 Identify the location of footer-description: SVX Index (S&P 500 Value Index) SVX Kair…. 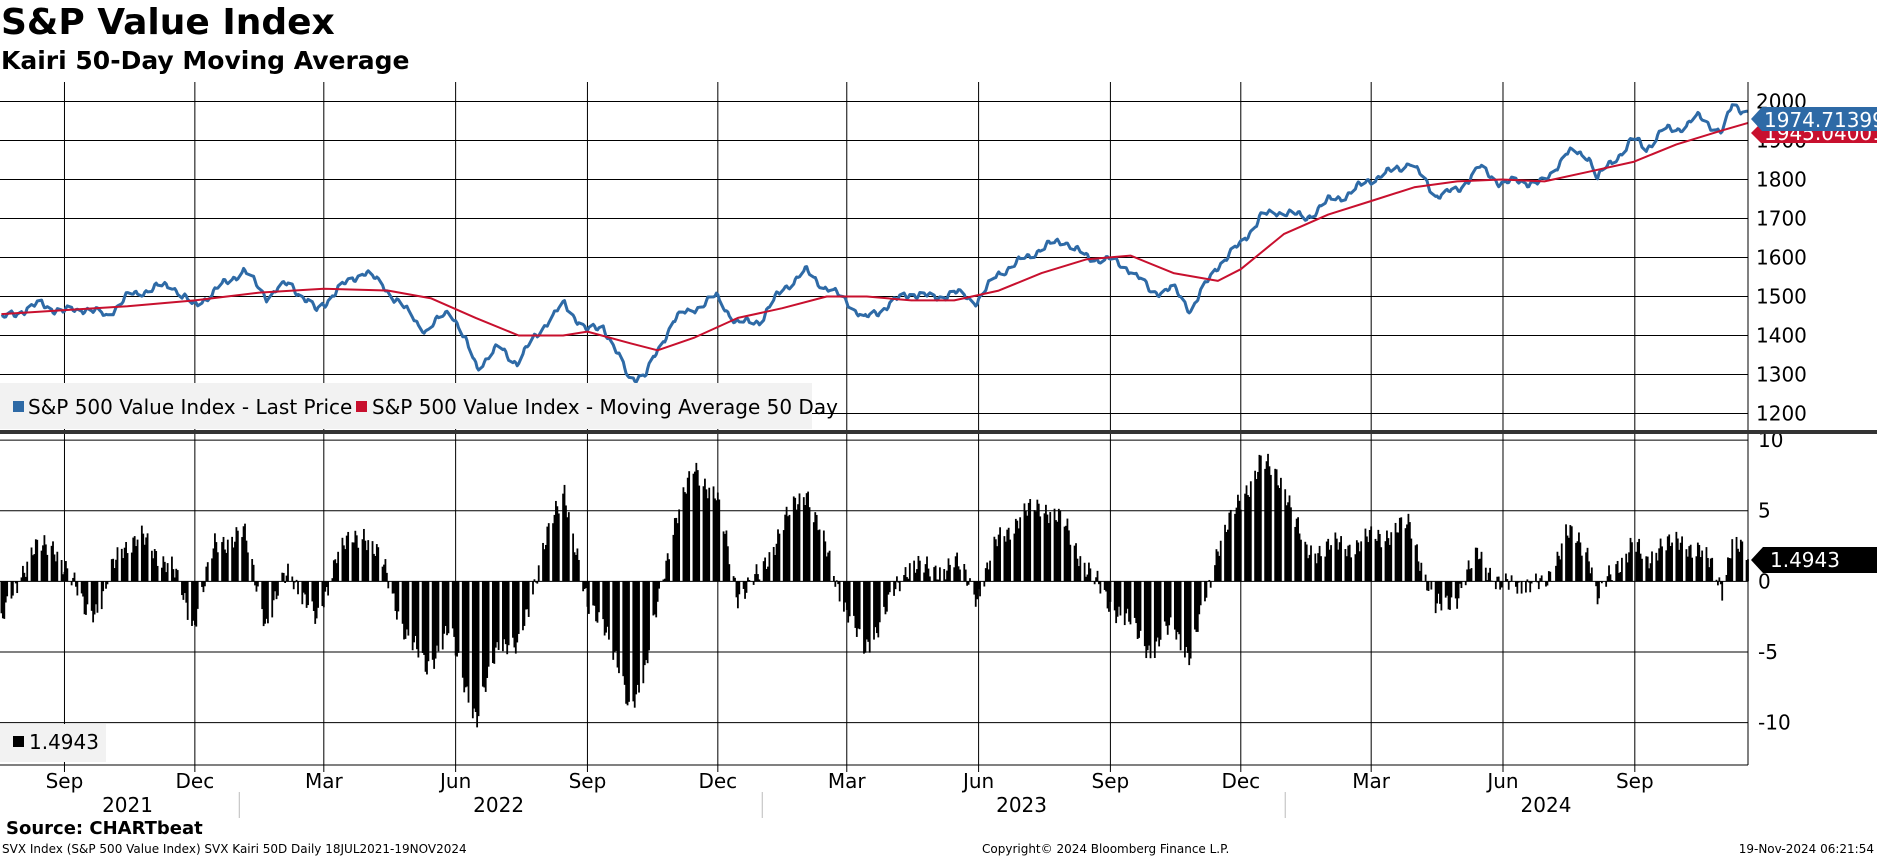
(234, 849).